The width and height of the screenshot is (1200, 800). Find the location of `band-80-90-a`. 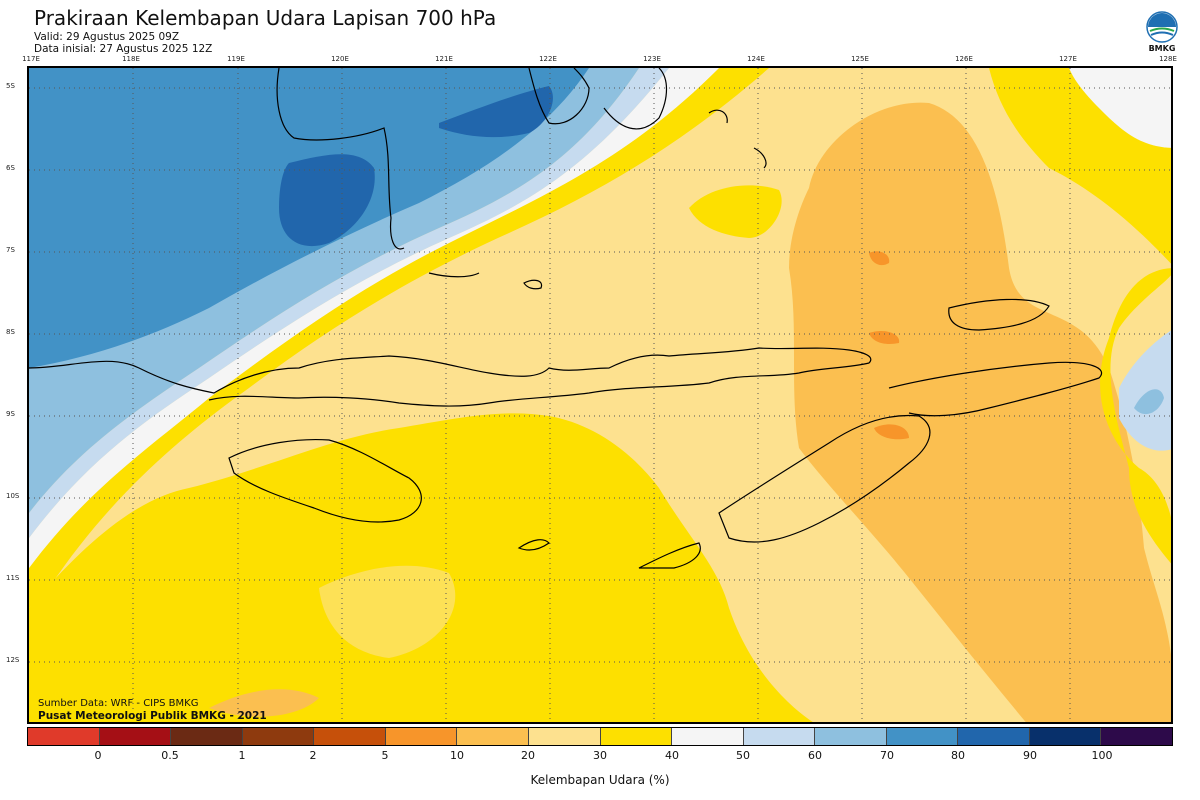

band-80-90-a is located at coordinates (327, 200).